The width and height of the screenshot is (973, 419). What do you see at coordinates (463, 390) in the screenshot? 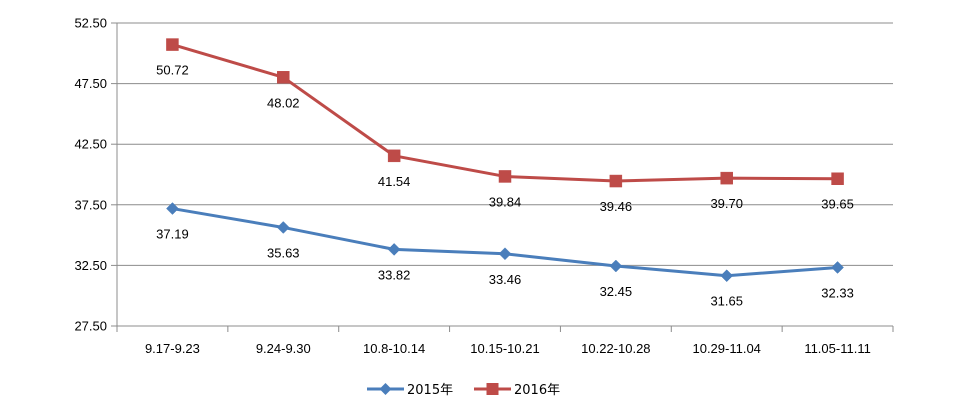
I see `legend: 2015年 2016年` at bounding box center [463, 390].